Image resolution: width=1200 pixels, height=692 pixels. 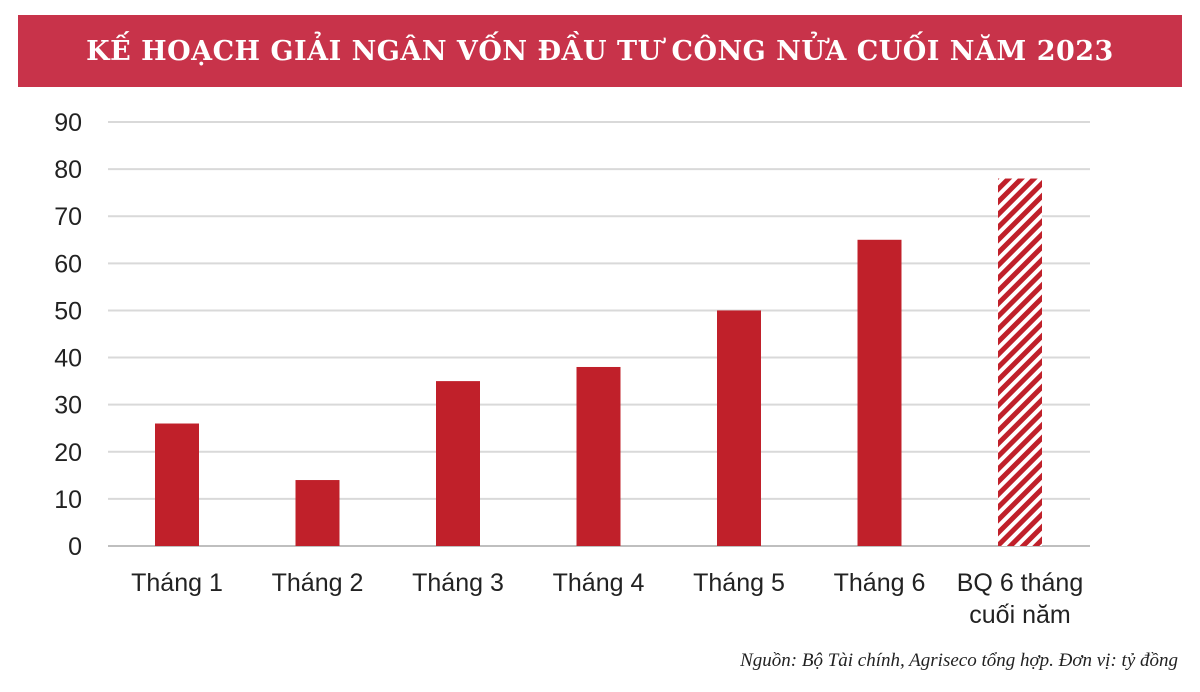 What do you see at coordinates (68, 500) in the screenshot?
I see `y-tick-label: 10` at bounding box center [68, 500].